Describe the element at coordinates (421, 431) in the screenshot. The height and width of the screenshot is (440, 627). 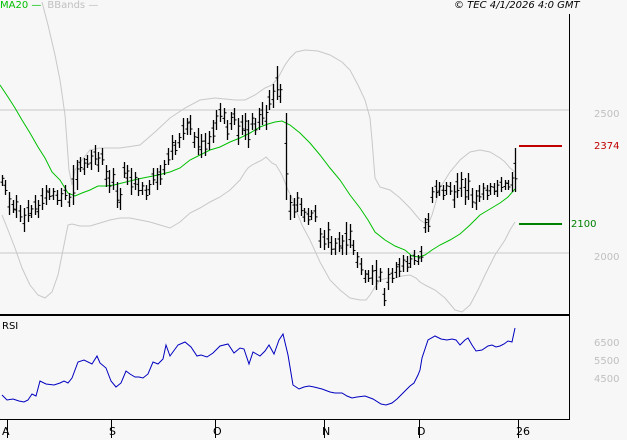
I see `x-label-dec: D` at that location.